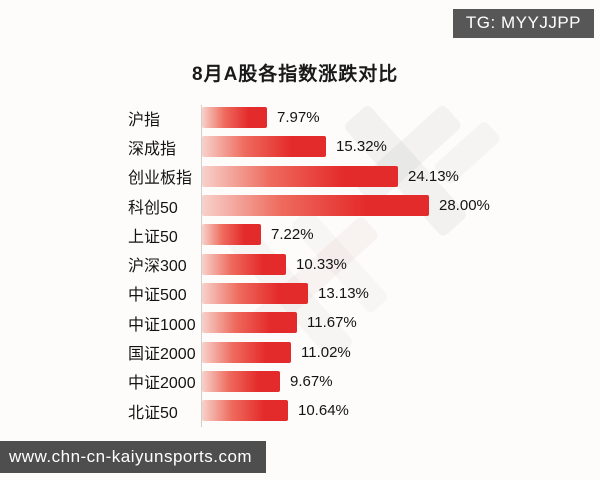 The height and width of the screenshot is (480, 600). What do you see at coordinates (343, 117) in the screenshot?
I see `chart-row: 沪指 7.97%` at bounding box center [343, 117].